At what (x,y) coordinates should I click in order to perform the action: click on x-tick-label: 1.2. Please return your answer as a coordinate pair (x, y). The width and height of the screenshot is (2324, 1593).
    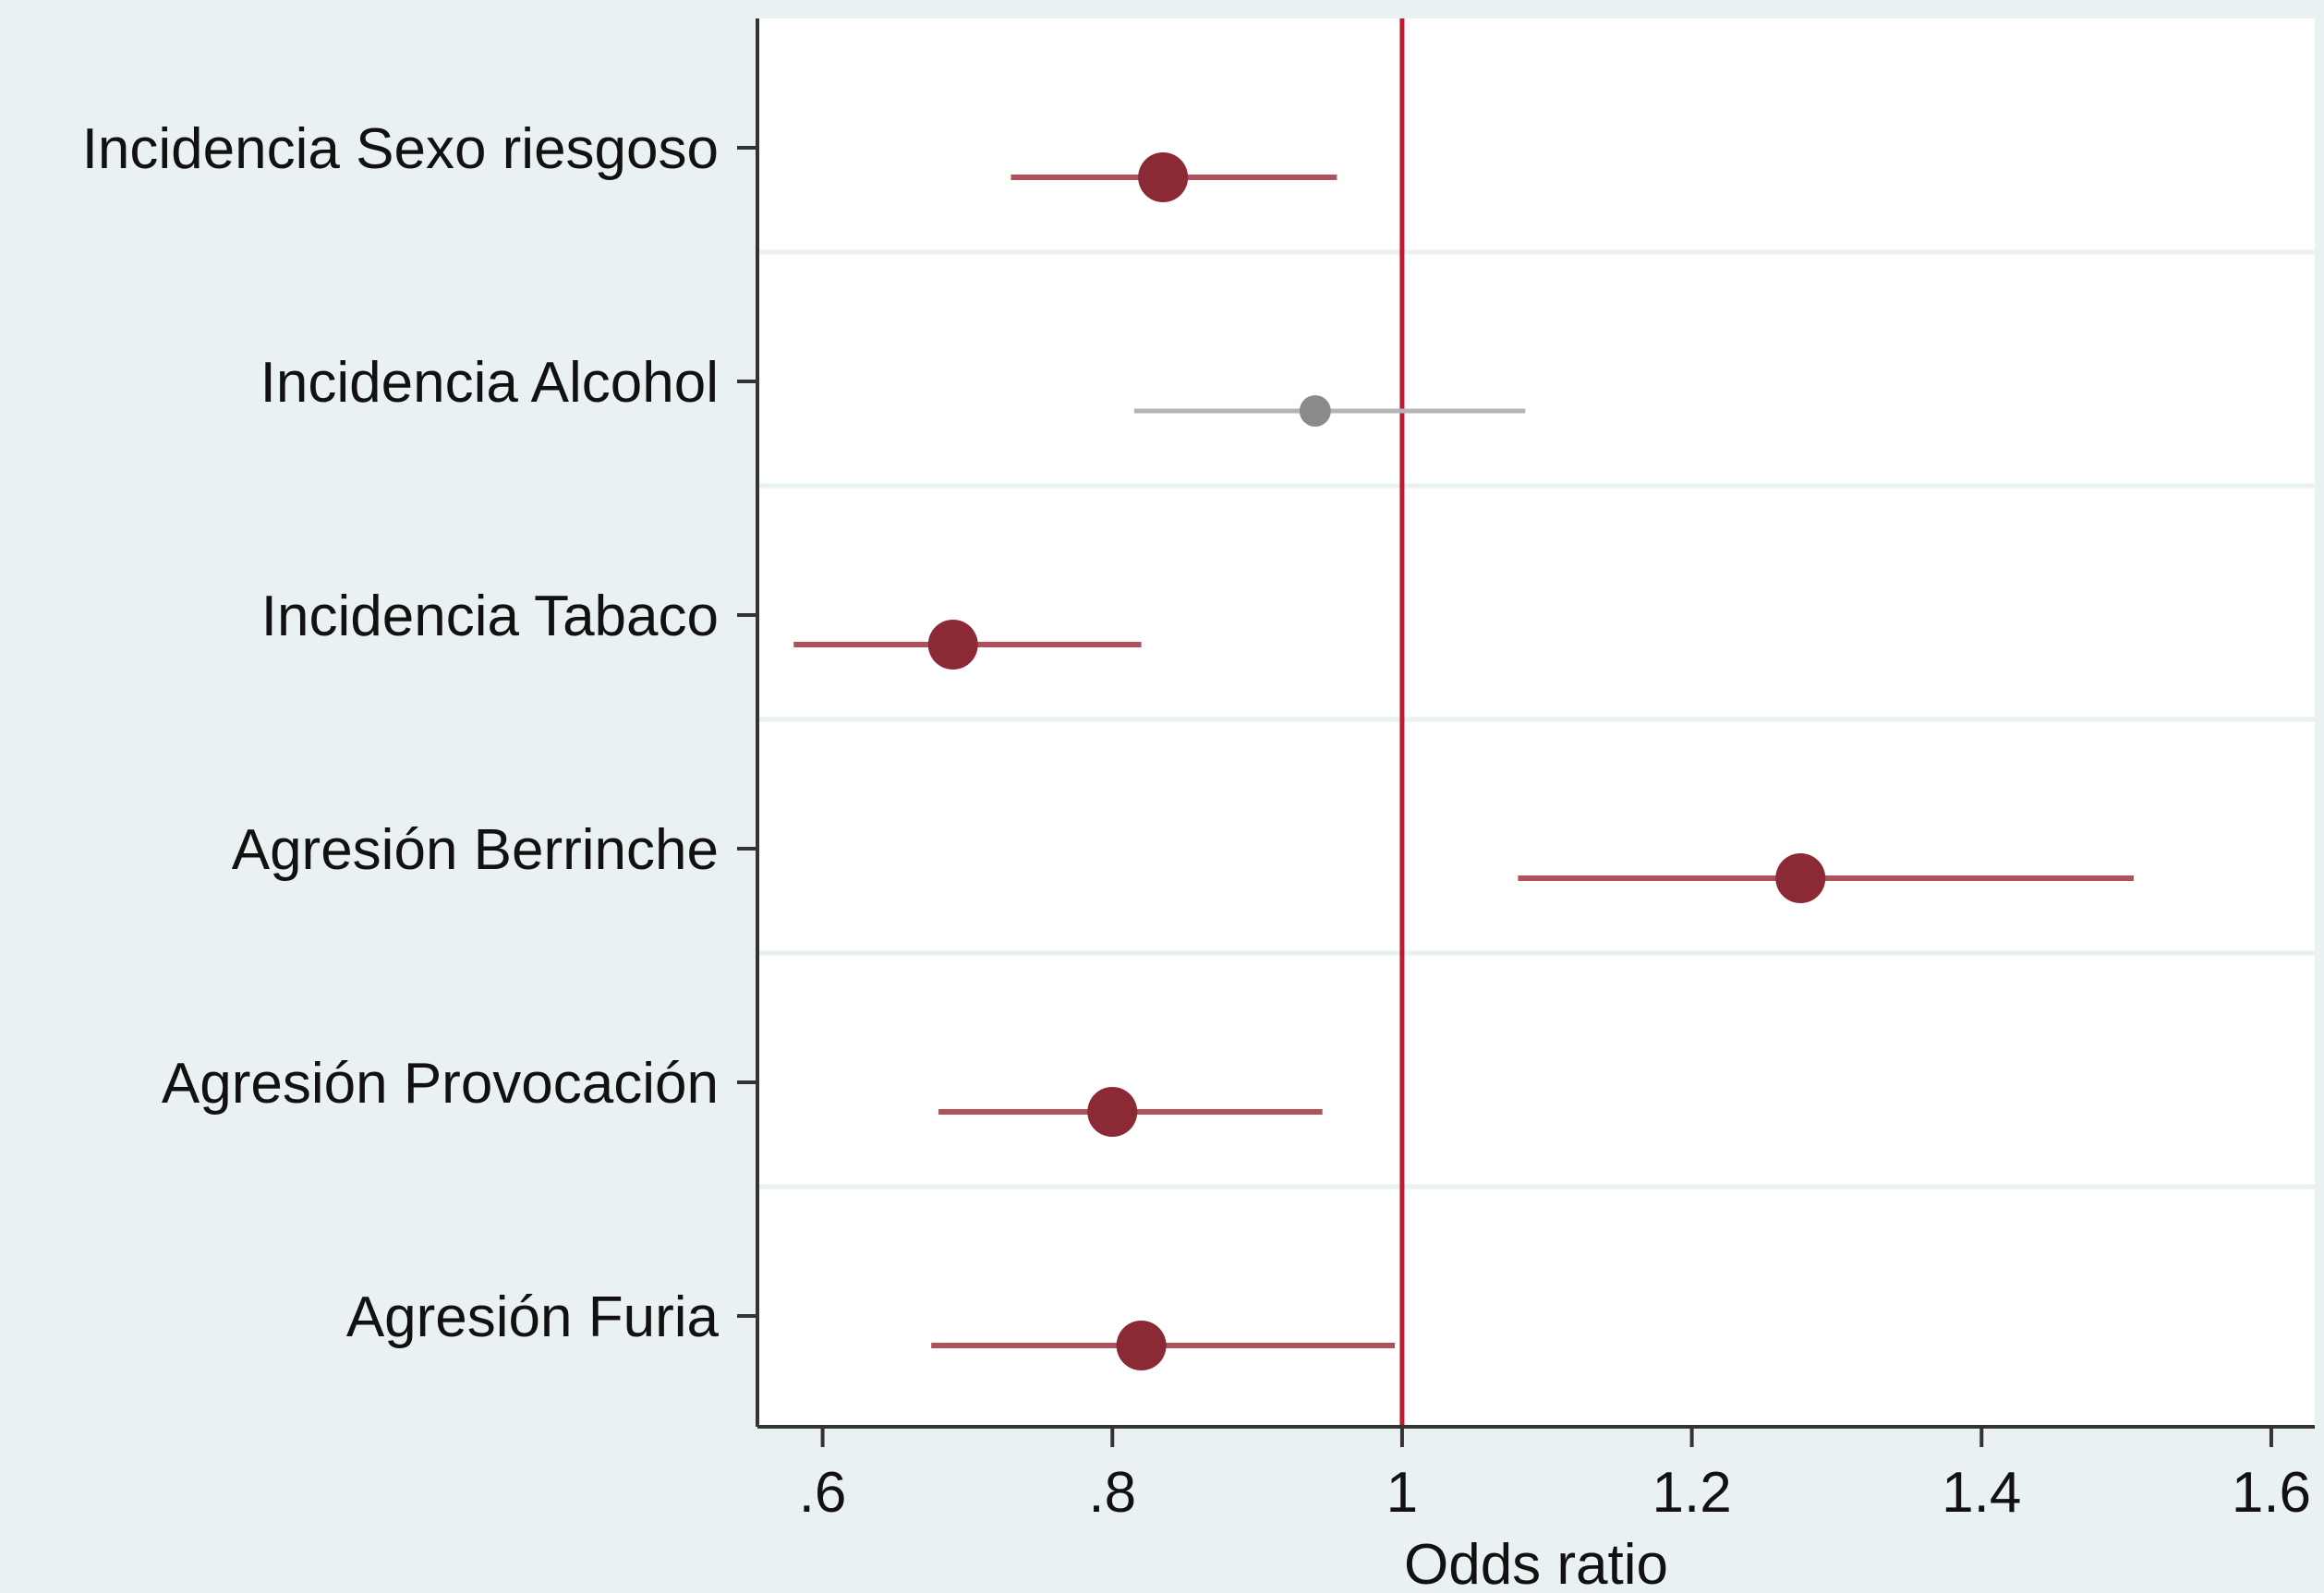
    Looking at the image, I should click on (1692, 1493).